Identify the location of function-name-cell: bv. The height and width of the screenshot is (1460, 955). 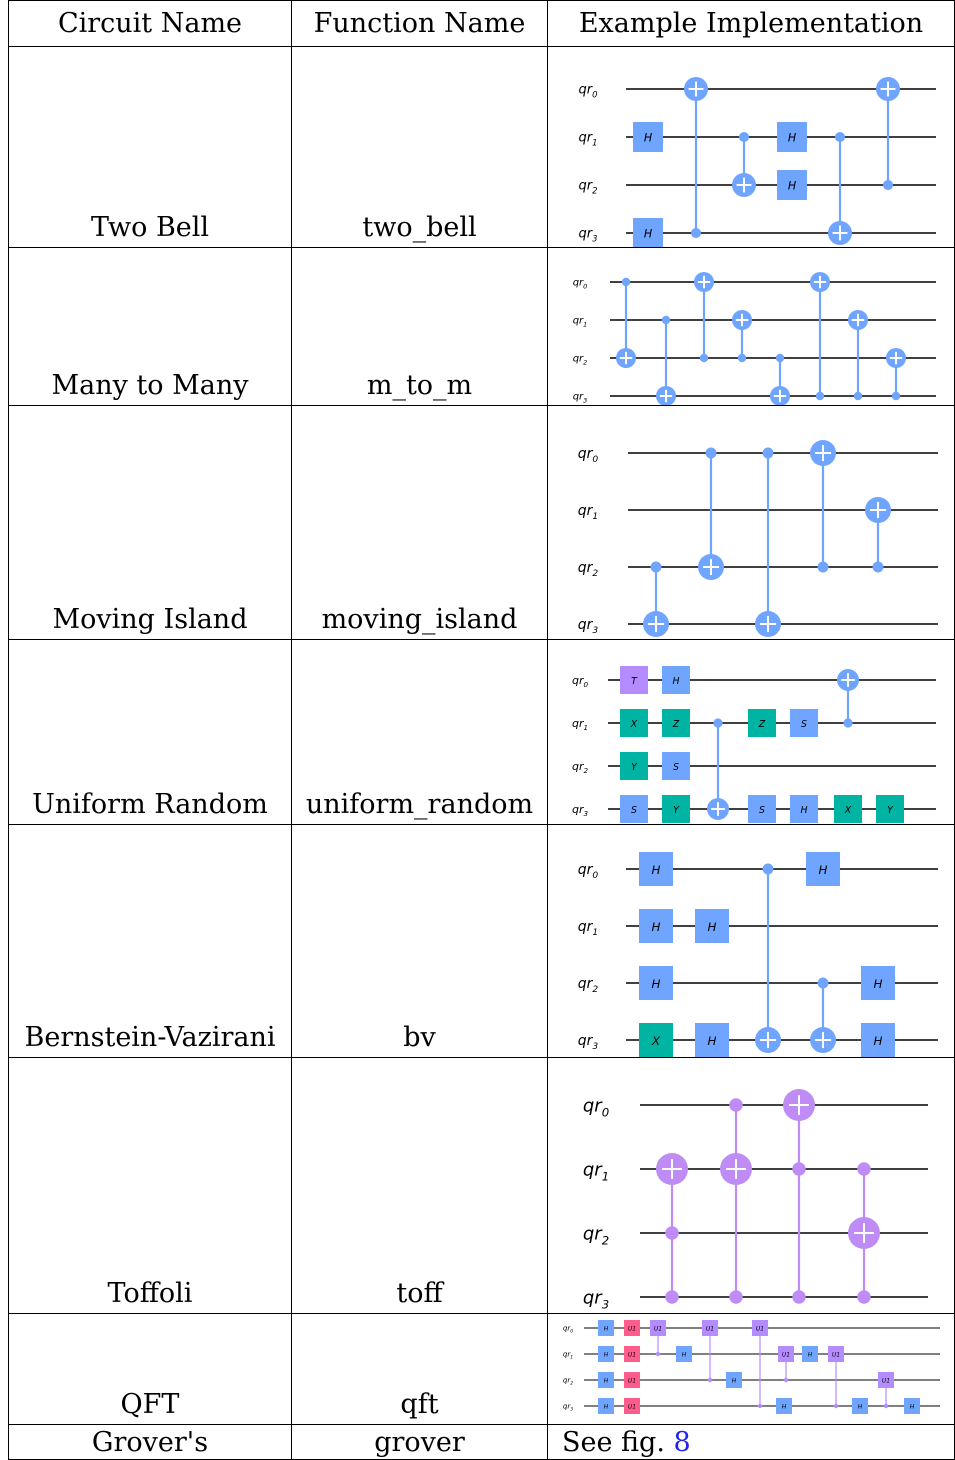
(419, 941).